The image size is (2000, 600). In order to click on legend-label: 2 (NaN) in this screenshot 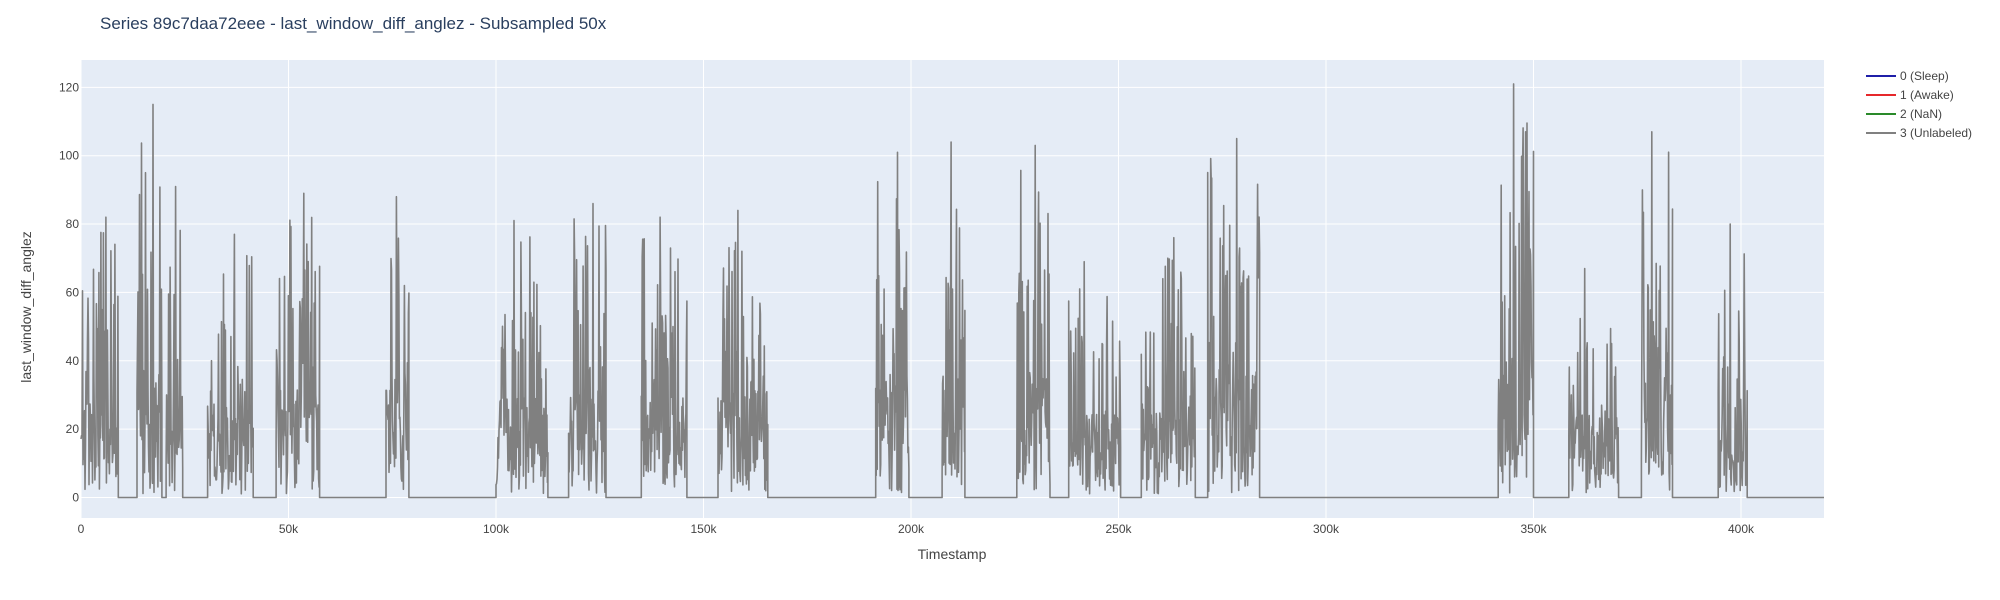, I will do `click(1921, 114)`.